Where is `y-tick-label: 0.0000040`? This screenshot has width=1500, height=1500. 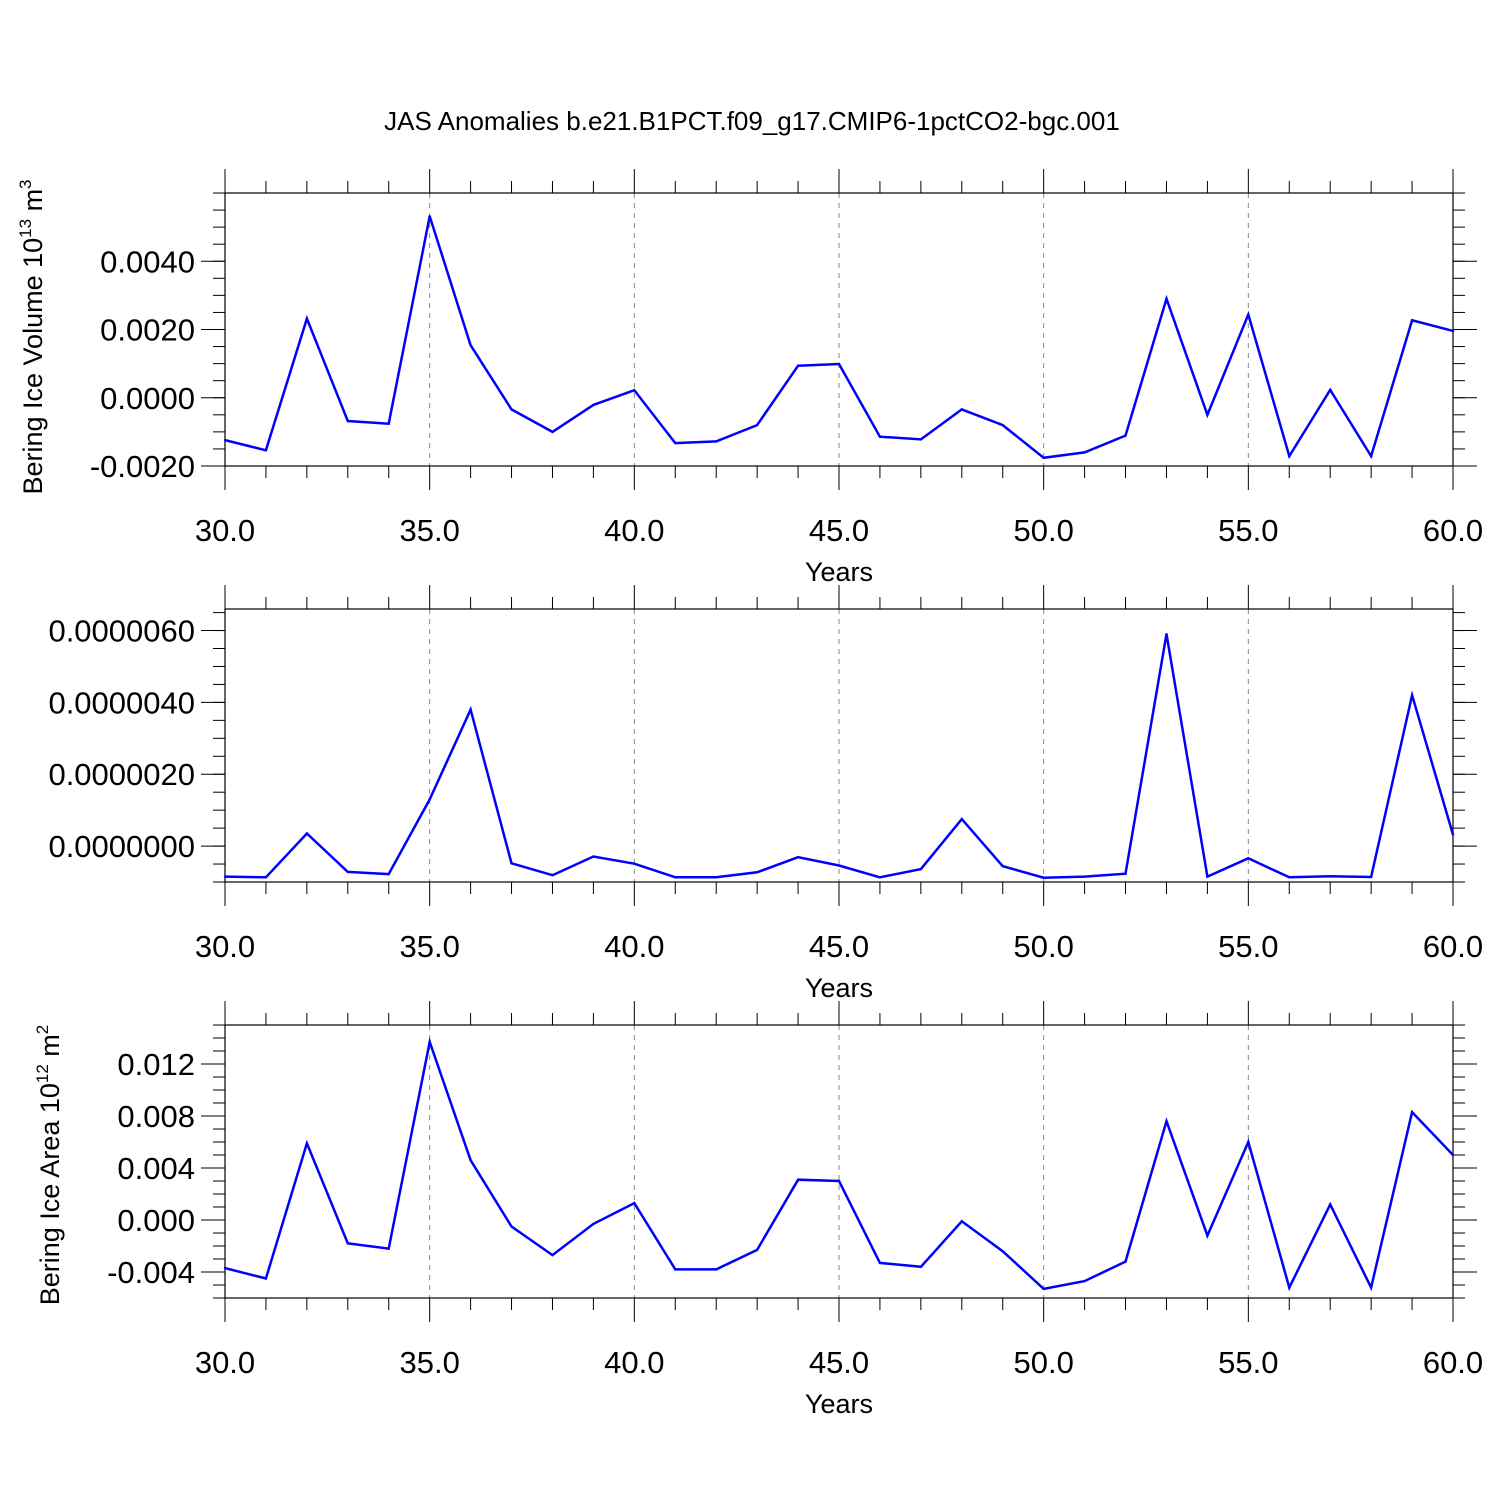
y-tick-label: 0.0000040 is located at coordinates (121, 702).